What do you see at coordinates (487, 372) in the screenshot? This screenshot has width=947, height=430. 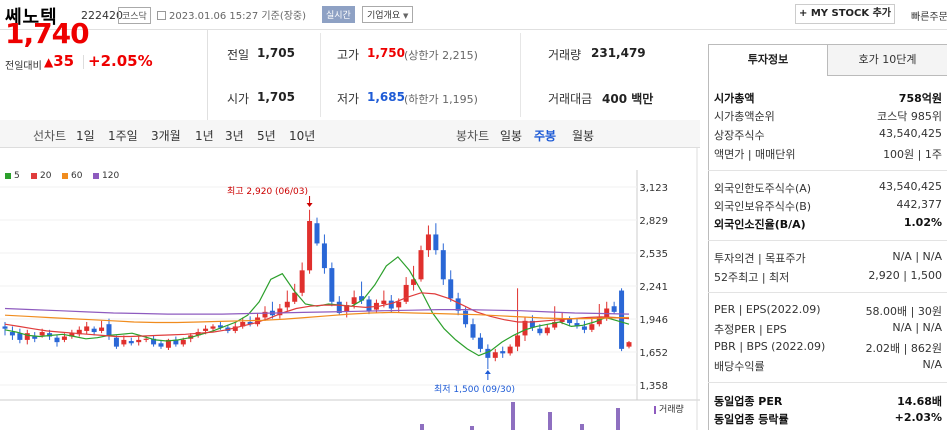 I see `low-arrow-head` at bounding box center [487, 372].